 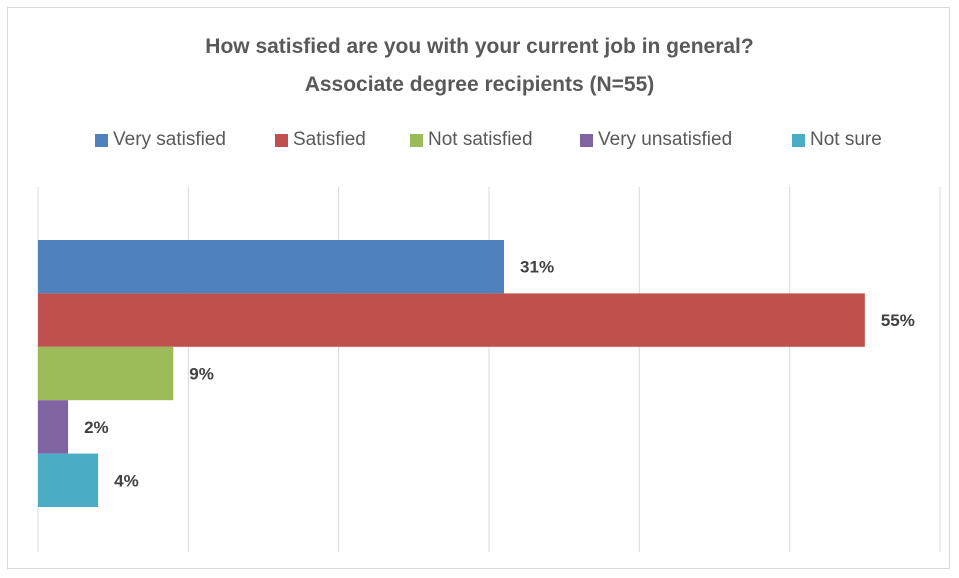 I want to click on legend-item-satisfied: Satisfied, so click(x=320, y=140).